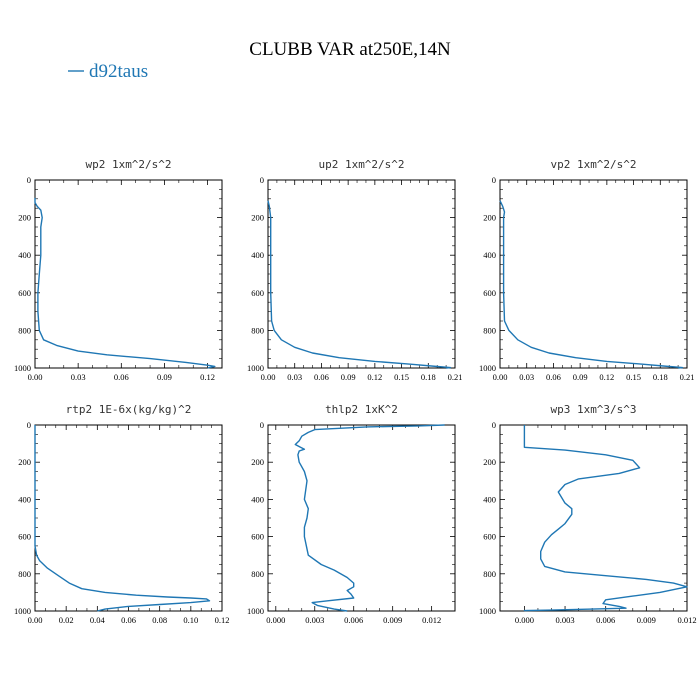 This screenshot has width=700, height=700. Describe the element at coordinates (361, 164) in the screenshot. I see `panel-title: up2 1xm^2/s^2` at that location.